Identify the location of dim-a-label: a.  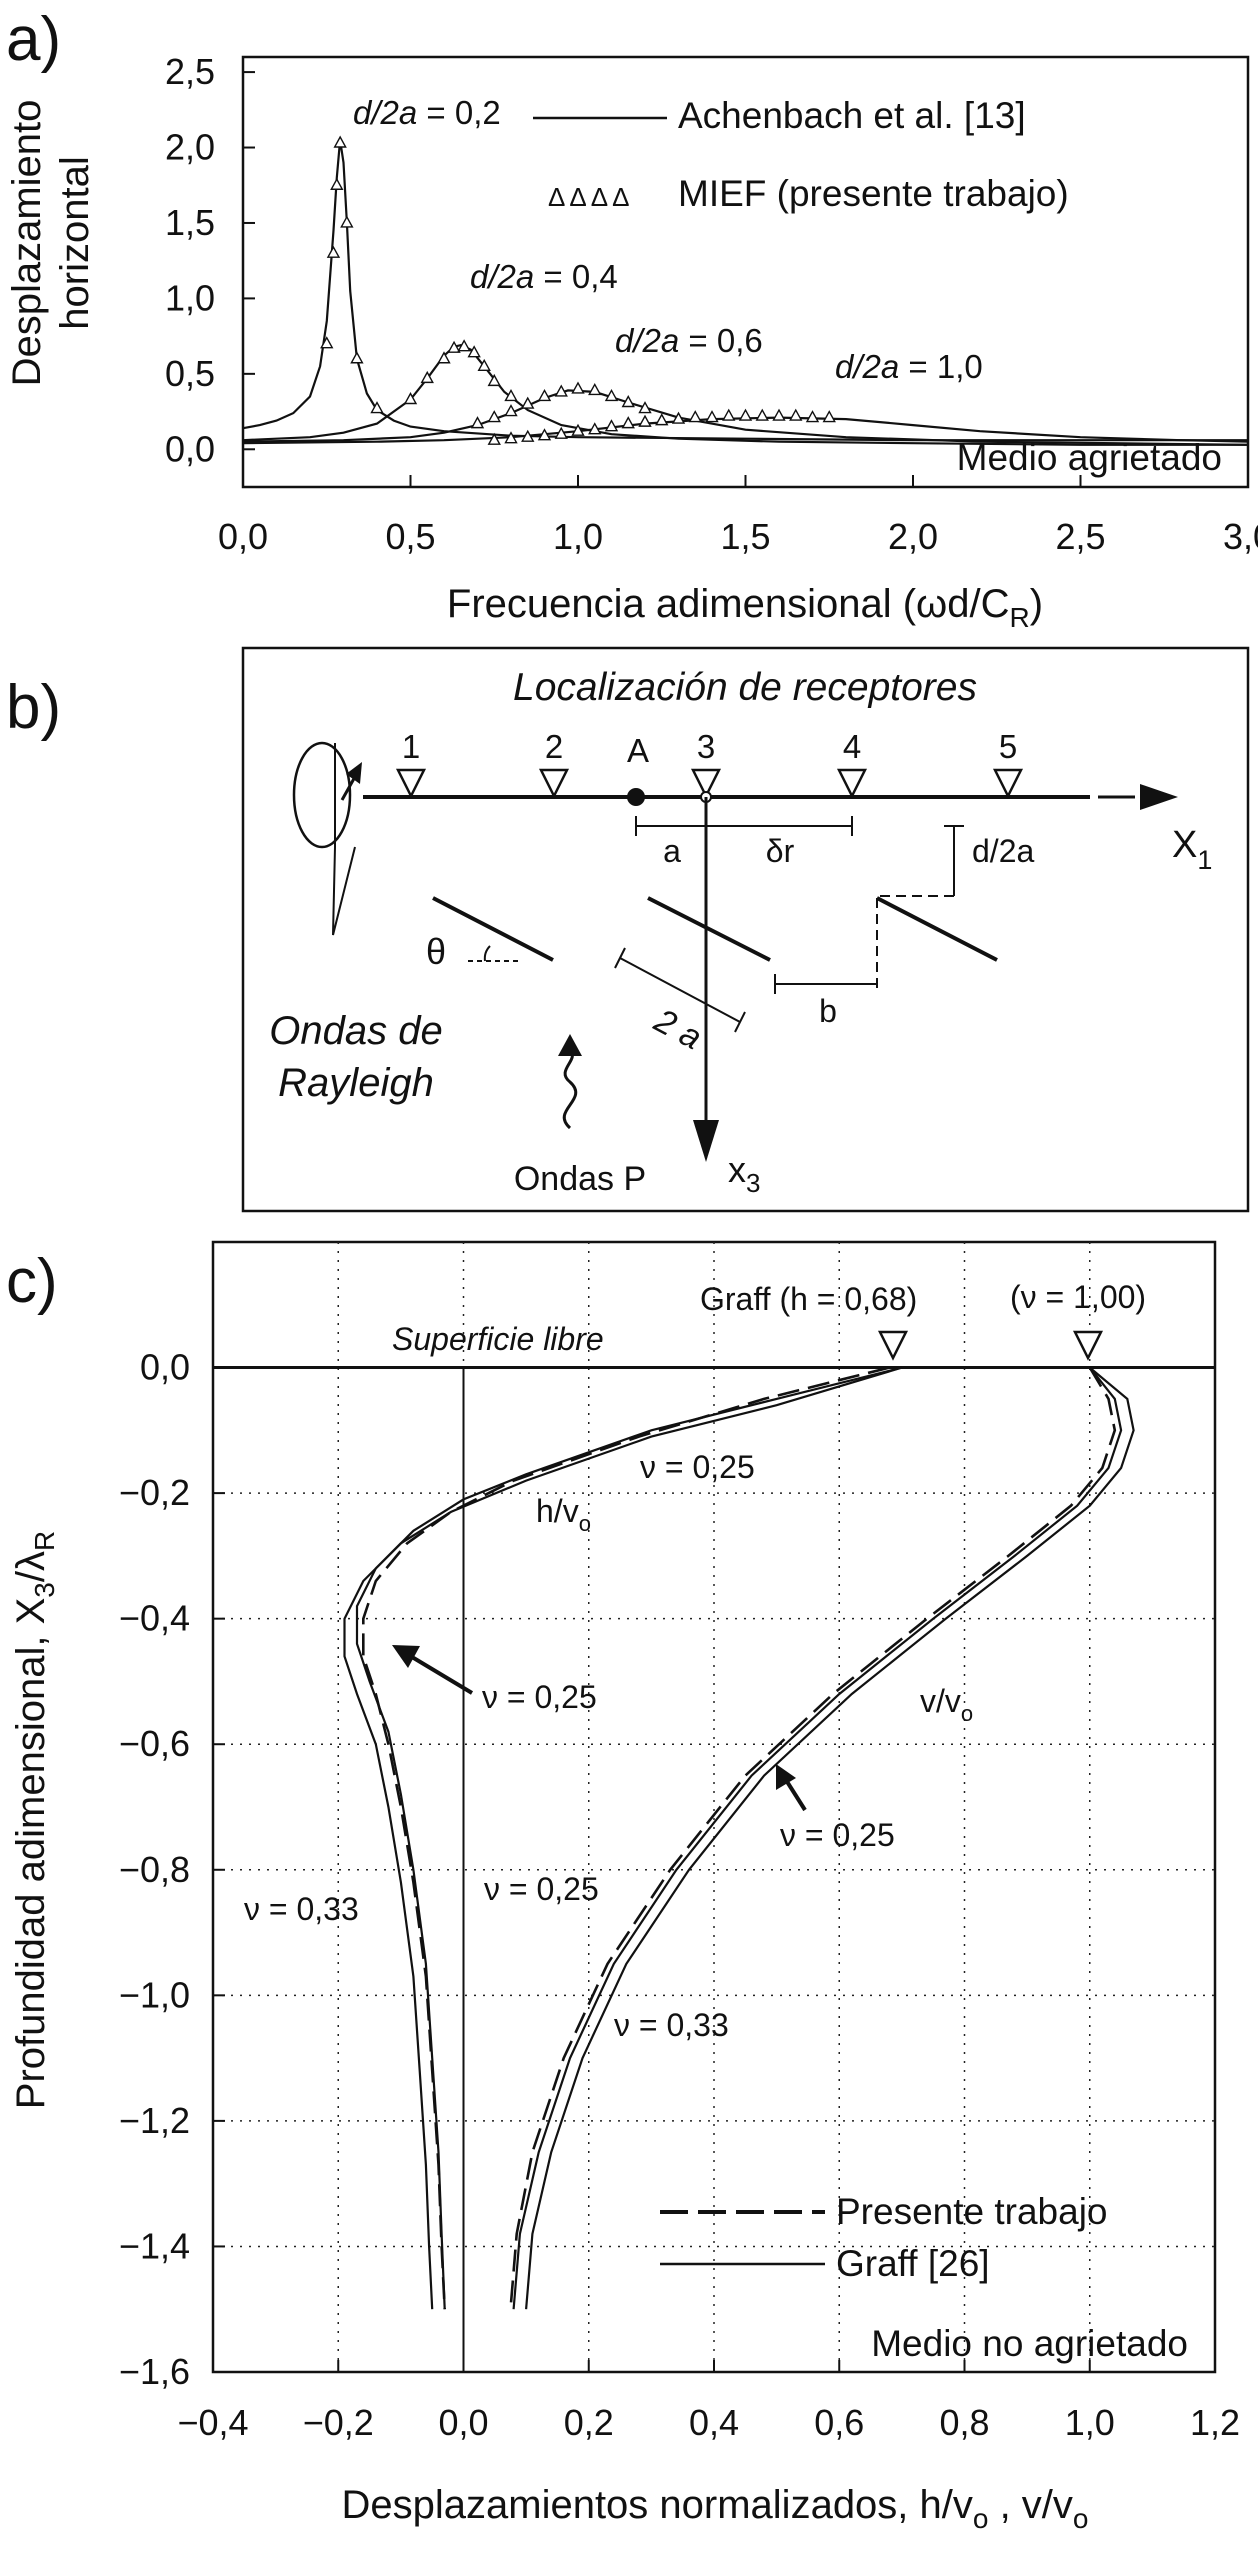
(672, 851).